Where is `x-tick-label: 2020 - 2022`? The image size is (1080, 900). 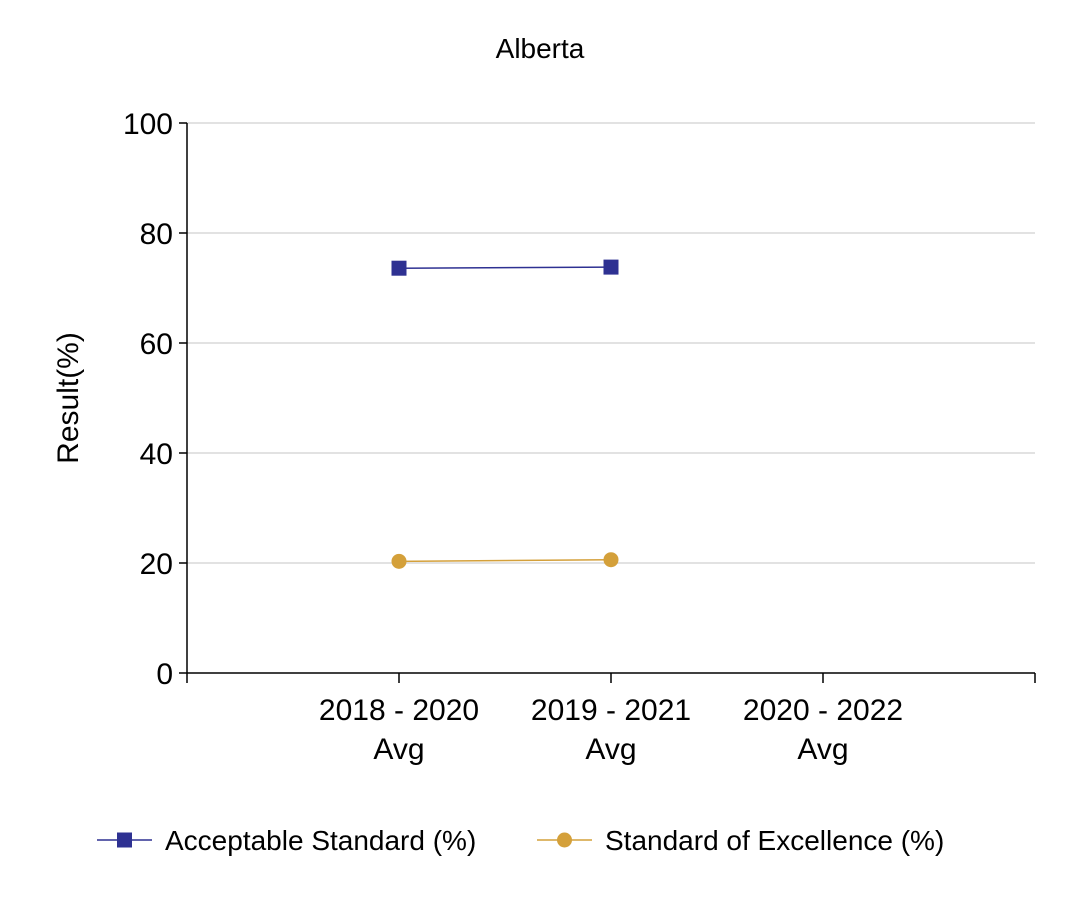 x-tick-label: 2020 - 2022 is located at coordinates (823, 710).